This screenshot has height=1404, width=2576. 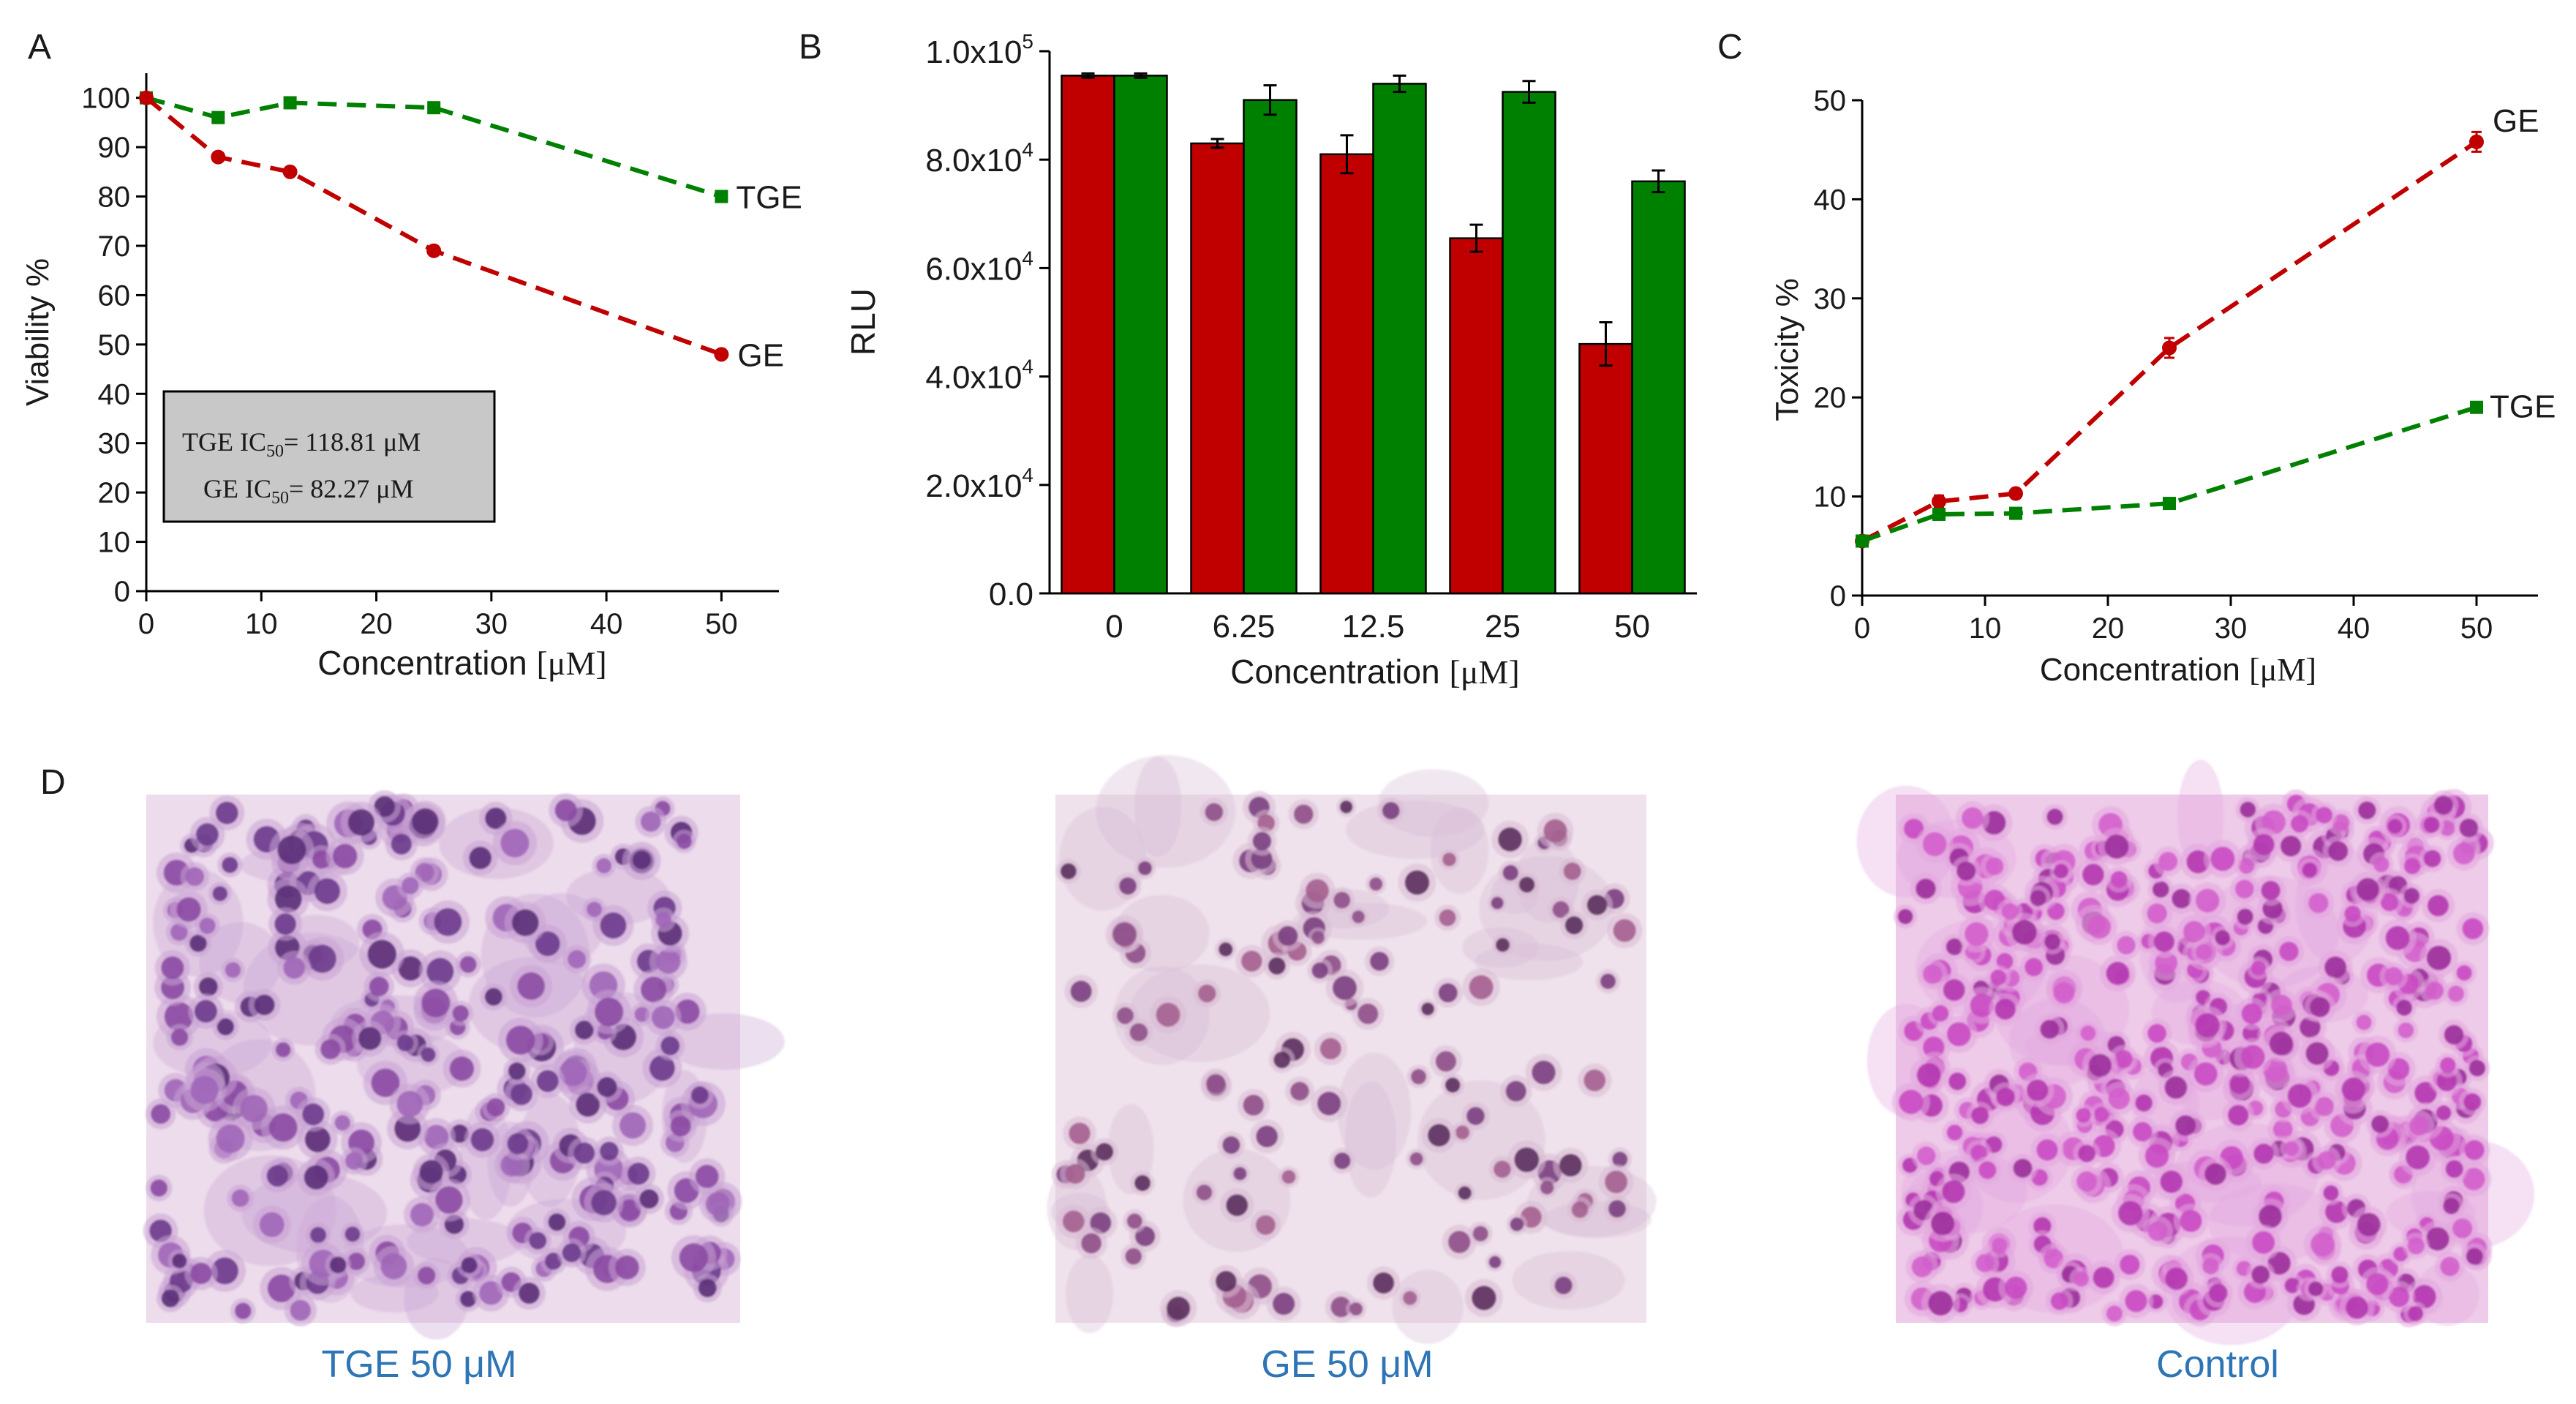 What do you see at coordinates (1939, 501) in the screenshot?
I see `panel-c-point-ge` at bounding box center [1939, 501].